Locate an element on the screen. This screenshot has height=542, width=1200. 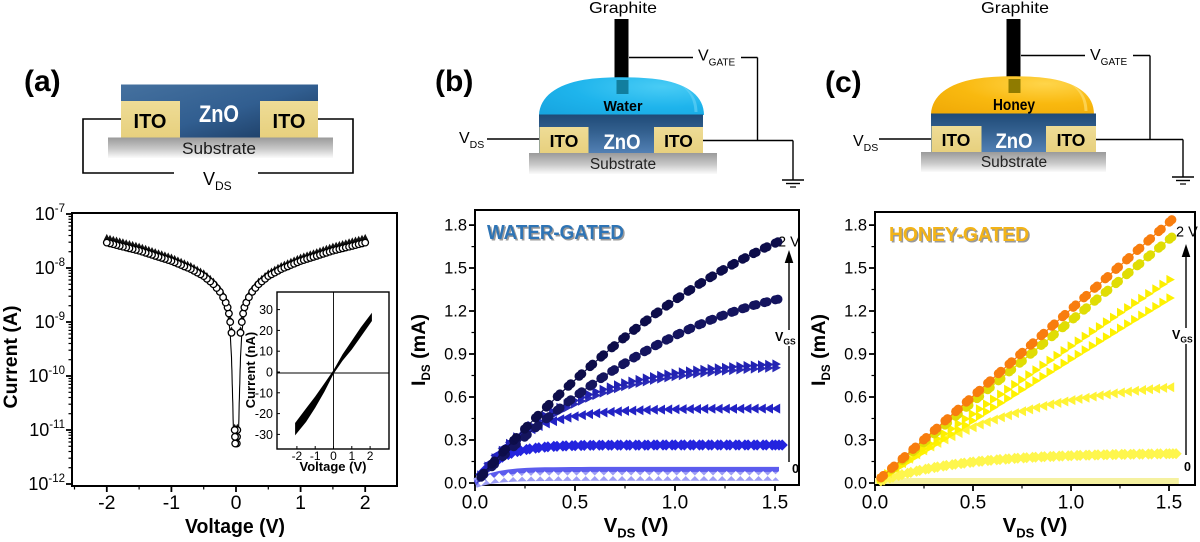
svg-text: 10 is located at coordinates (266, 352).